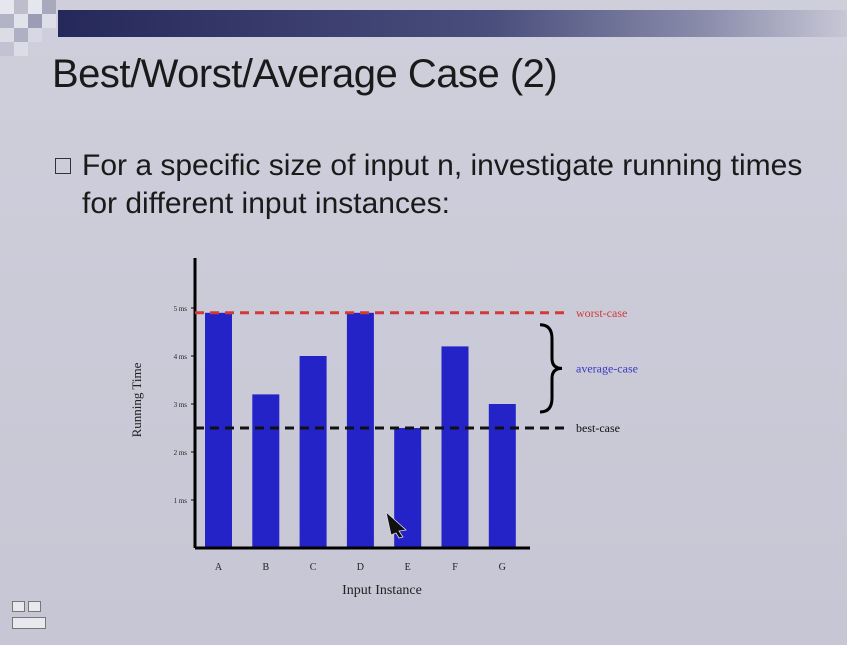 This screenshot has width=847, height=645. What do you see at coordinates (502, 567) in the screenshot?
I see `x-tick-label: G` at bounding box center [502, 567].